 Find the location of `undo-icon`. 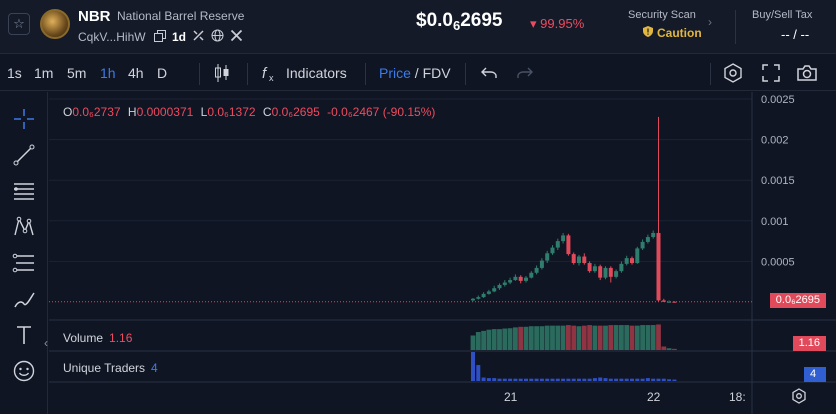

undo-icon is located at coordinates (489, 73).